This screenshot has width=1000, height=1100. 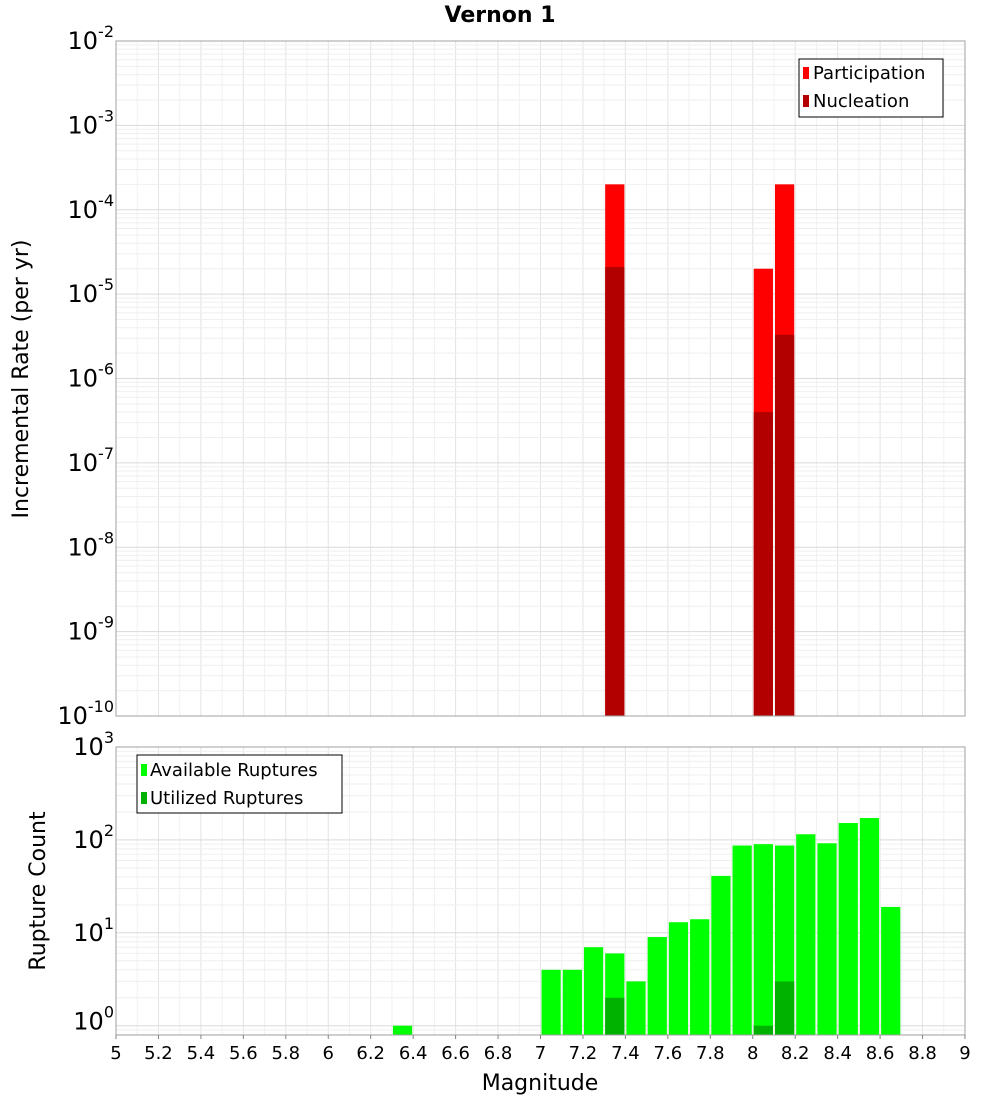 I want to click on y-tick-label: 10³, so click(x=93, y=744).